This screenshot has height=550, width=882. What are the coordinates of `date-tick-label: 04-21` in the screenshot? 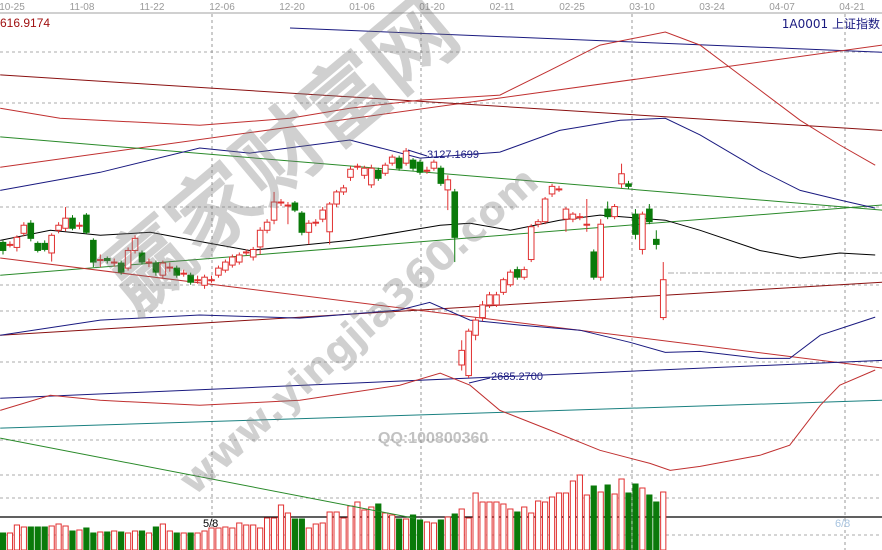 It's located at (852, 7).